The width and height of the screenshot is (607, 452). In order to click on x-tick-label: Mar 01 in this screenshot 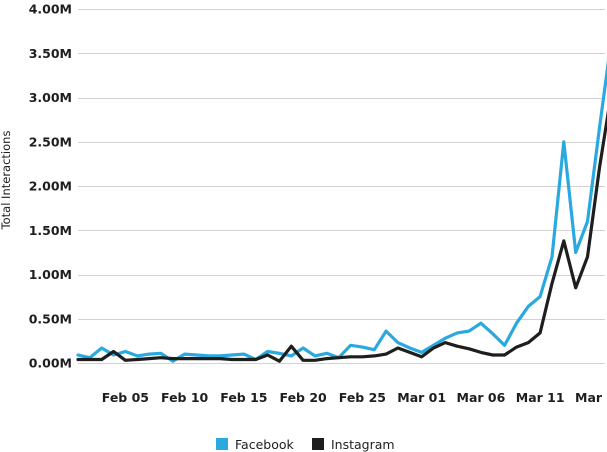, I will do `click(421, 397)`.